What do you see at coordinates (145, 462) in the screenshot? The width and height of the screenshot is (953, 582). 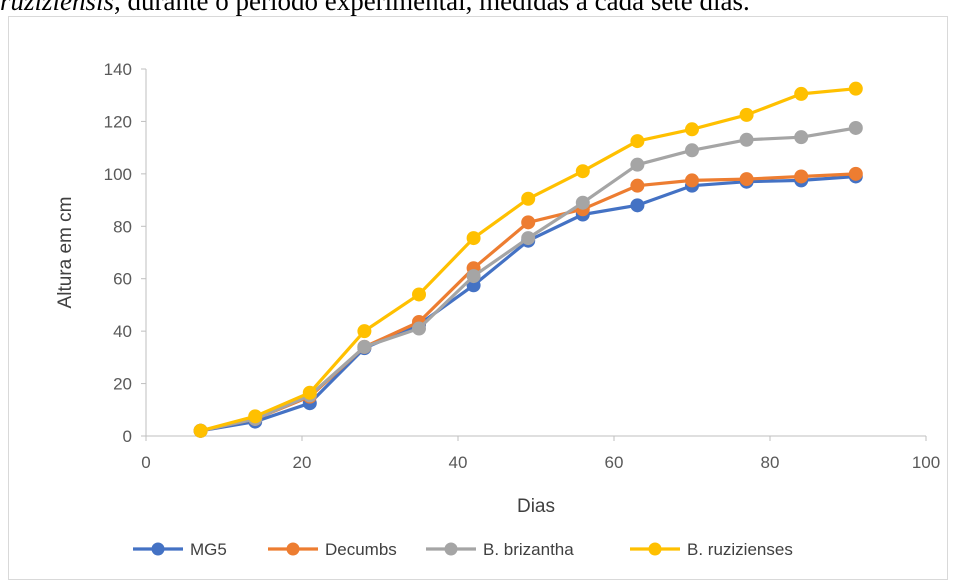 I see `x-tick-label: 0` at bounding box center [145, 462].